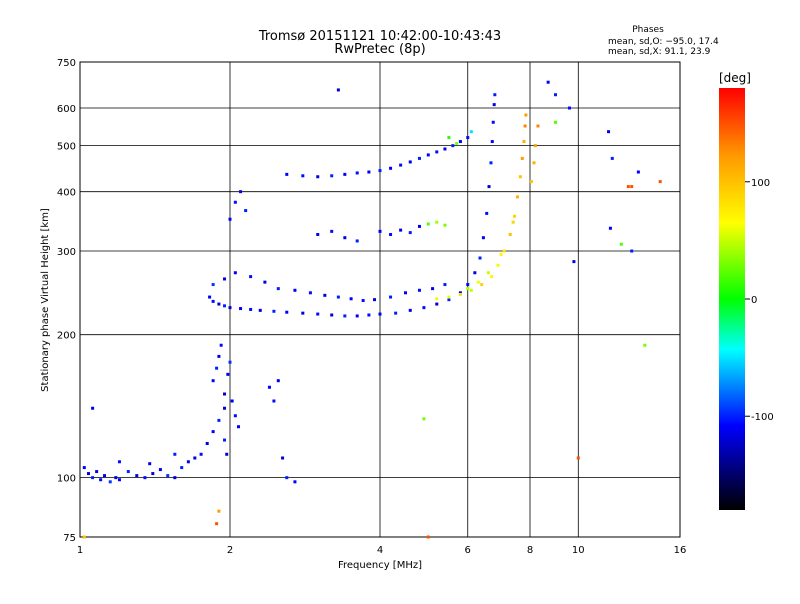 The width and height of the screenshot is (800, 604). What do you see at coordinates (69, 538) in the screenshot?
I see `y-tick-label: 75` at bounding box center [69, 538].